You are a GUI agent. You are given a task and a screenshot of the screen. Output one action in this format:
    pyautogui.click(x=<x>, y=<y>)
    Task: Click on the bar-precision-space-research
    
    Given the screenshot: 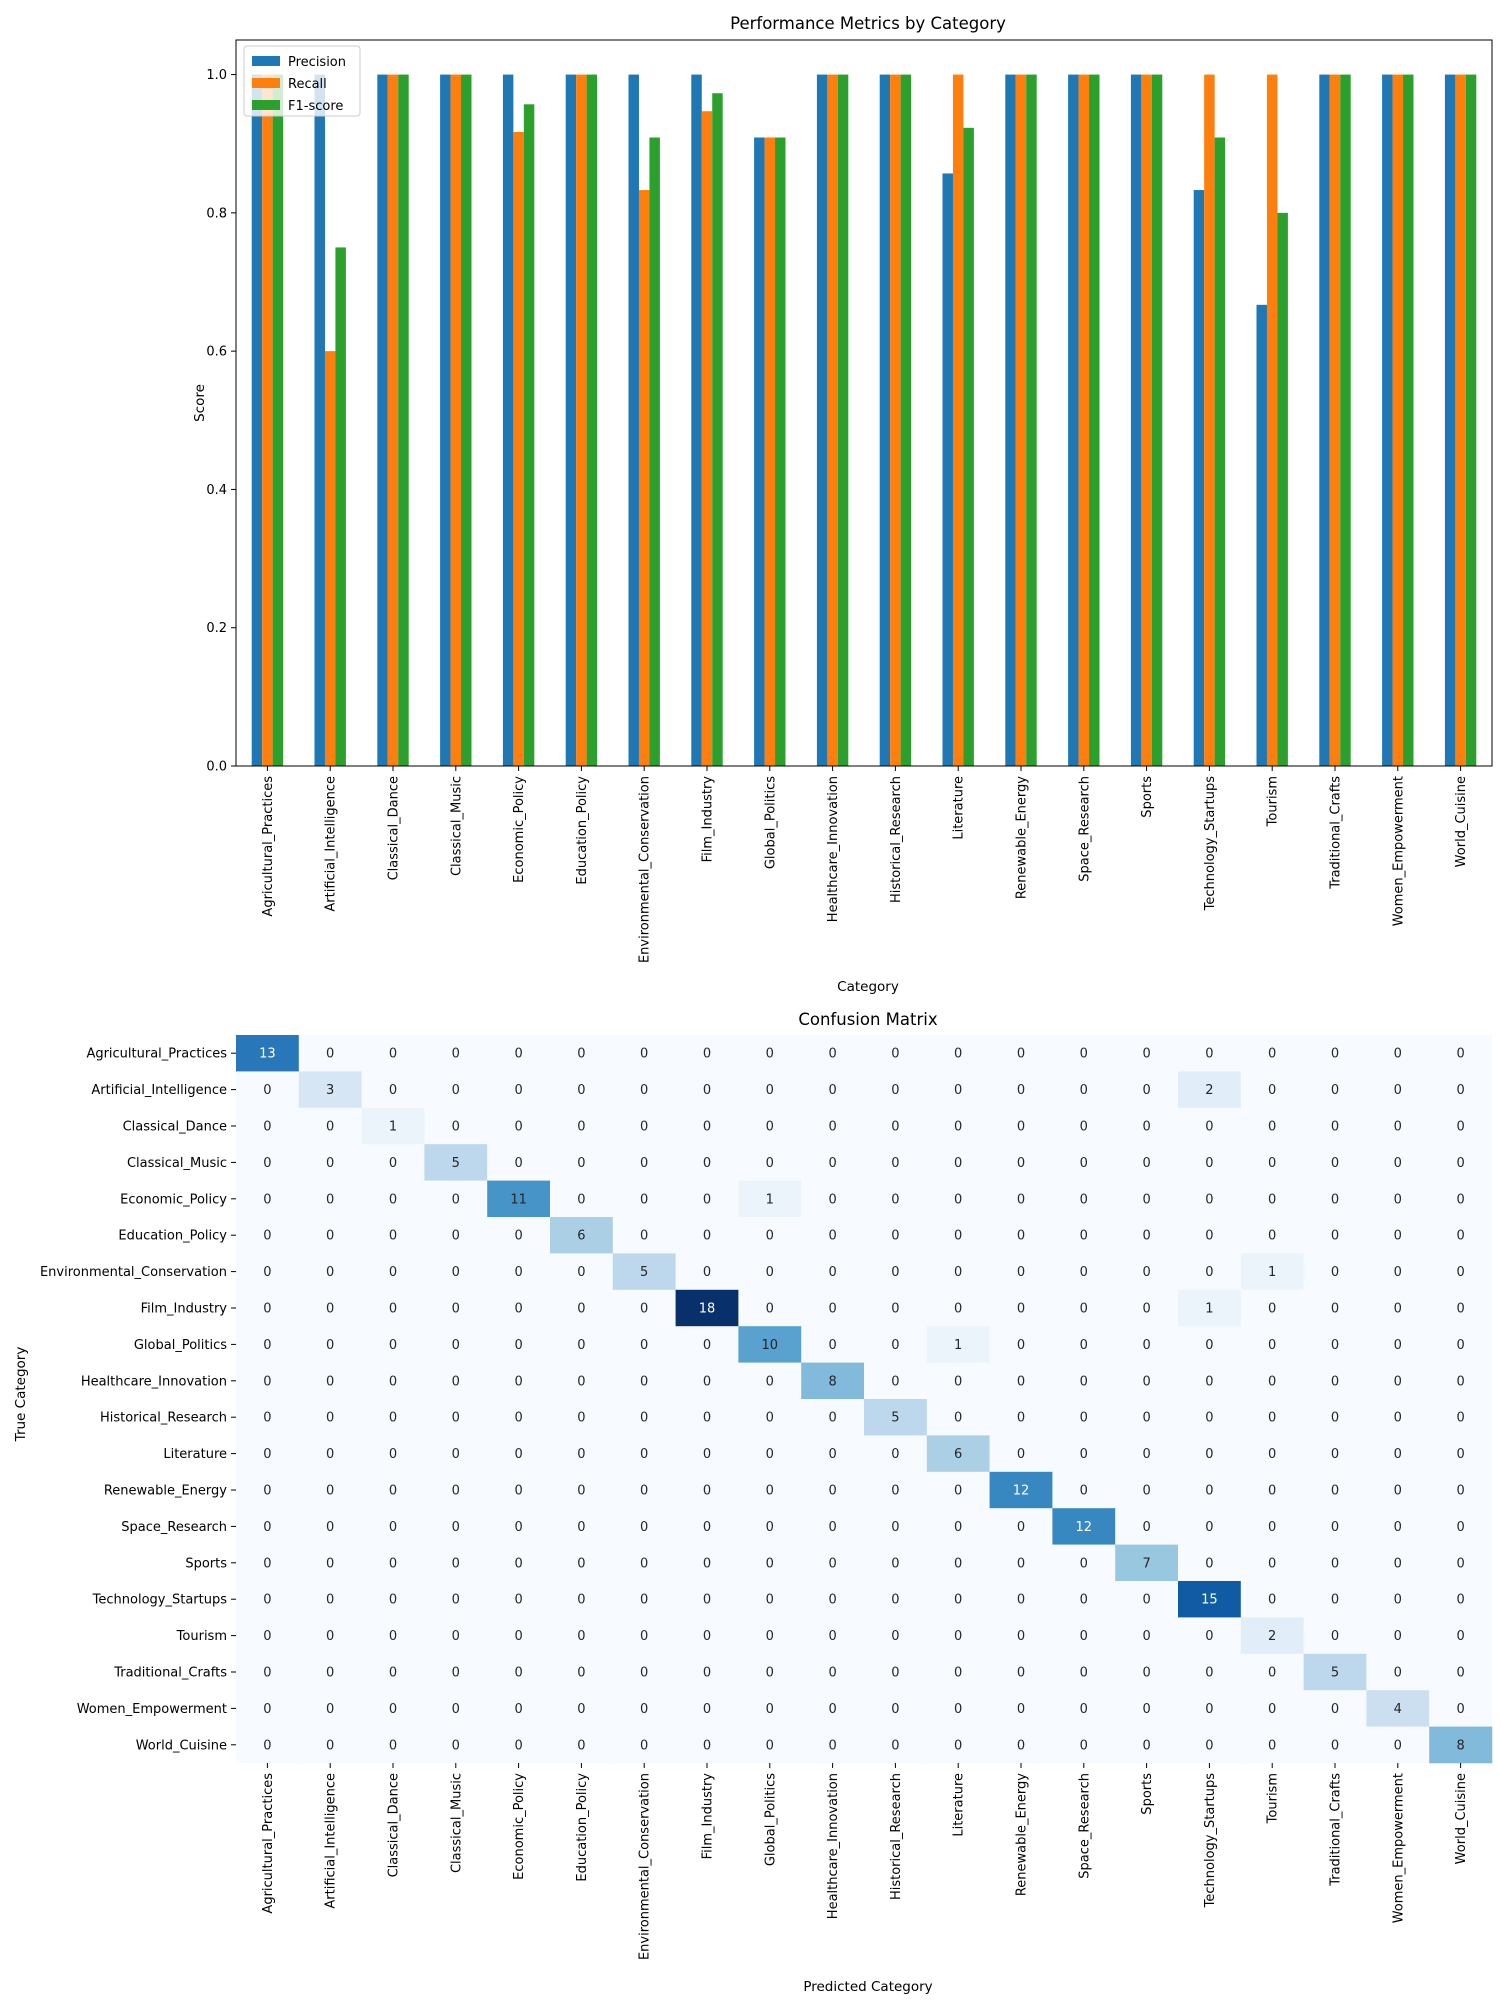 What is the action you would take?
    pyautogui.click(x=1073, y=420)
    